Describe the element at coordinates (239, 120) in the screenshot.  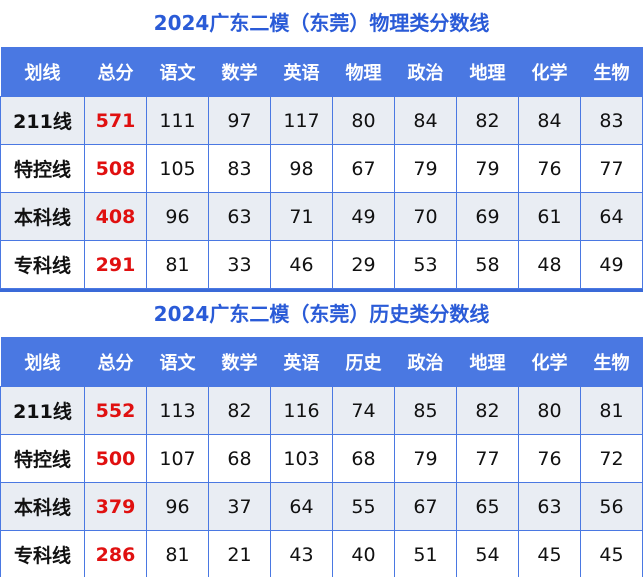
I see `subject-score: 97` at that location.